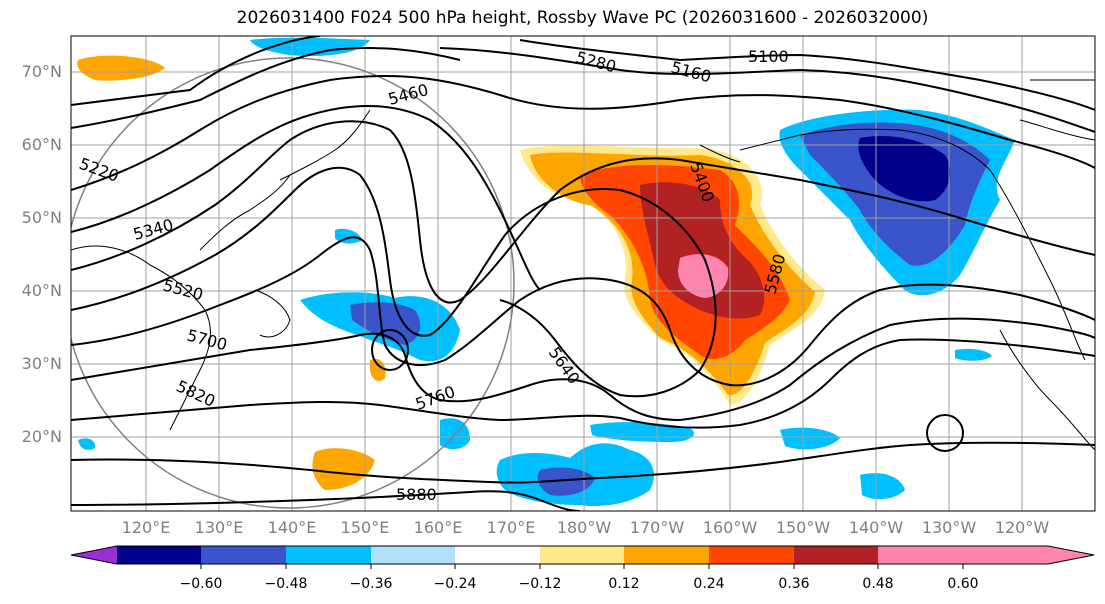 Image resolution: width=1105 pixels, height=604 pixels. What do you see at coordinates (41, 290) in the screenshot?
I see `lat-label-40n: 40°N` at bounding box center [41, 290].